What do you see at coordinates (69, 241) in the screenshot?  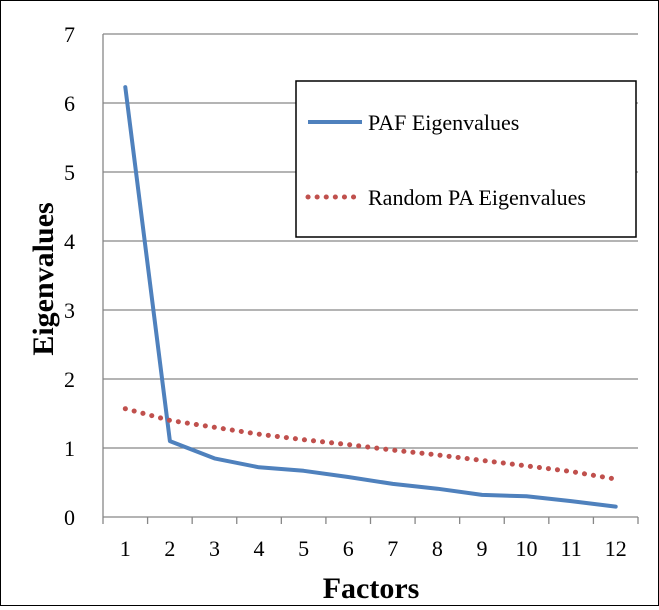 I see `y-tick-label-4: 4` at bounding box center [69, 241].